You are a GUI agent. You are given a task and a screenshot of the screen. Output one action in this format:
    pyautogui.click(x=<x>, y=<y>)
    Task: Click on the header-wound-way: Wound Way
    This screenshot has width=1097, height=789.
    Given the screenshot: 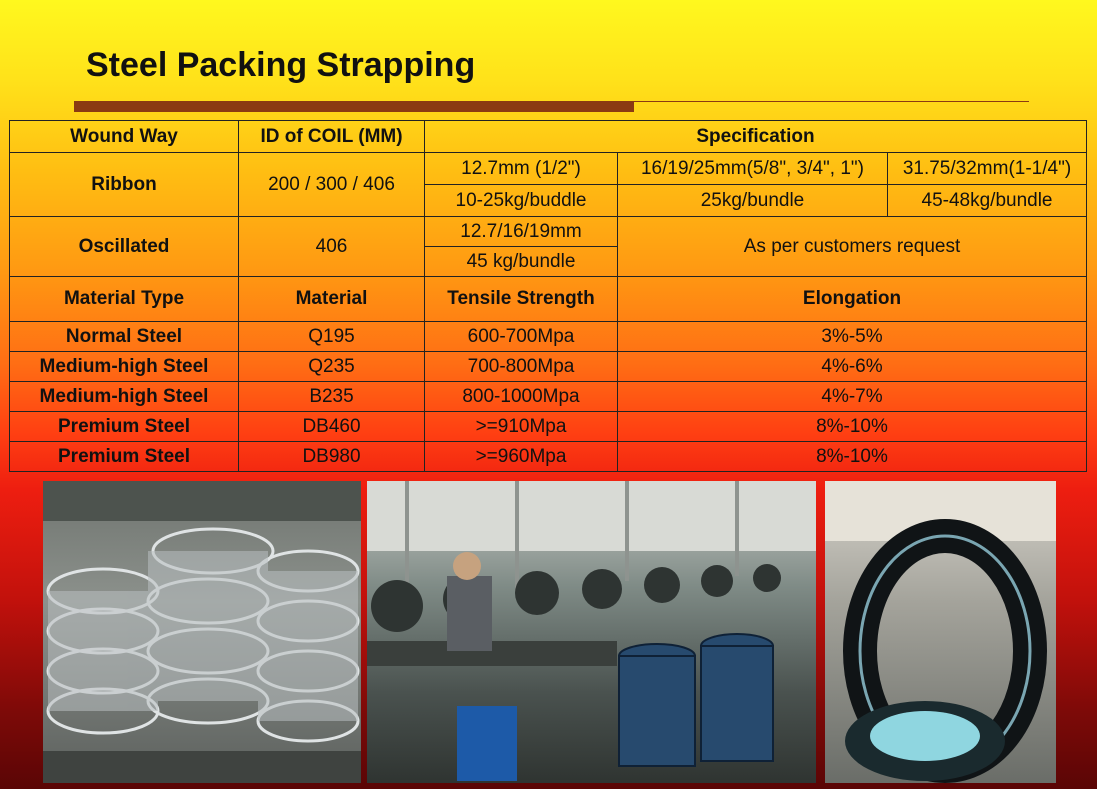 What is the action you would take?
    pyautogui.click(x=124, y=136)
    